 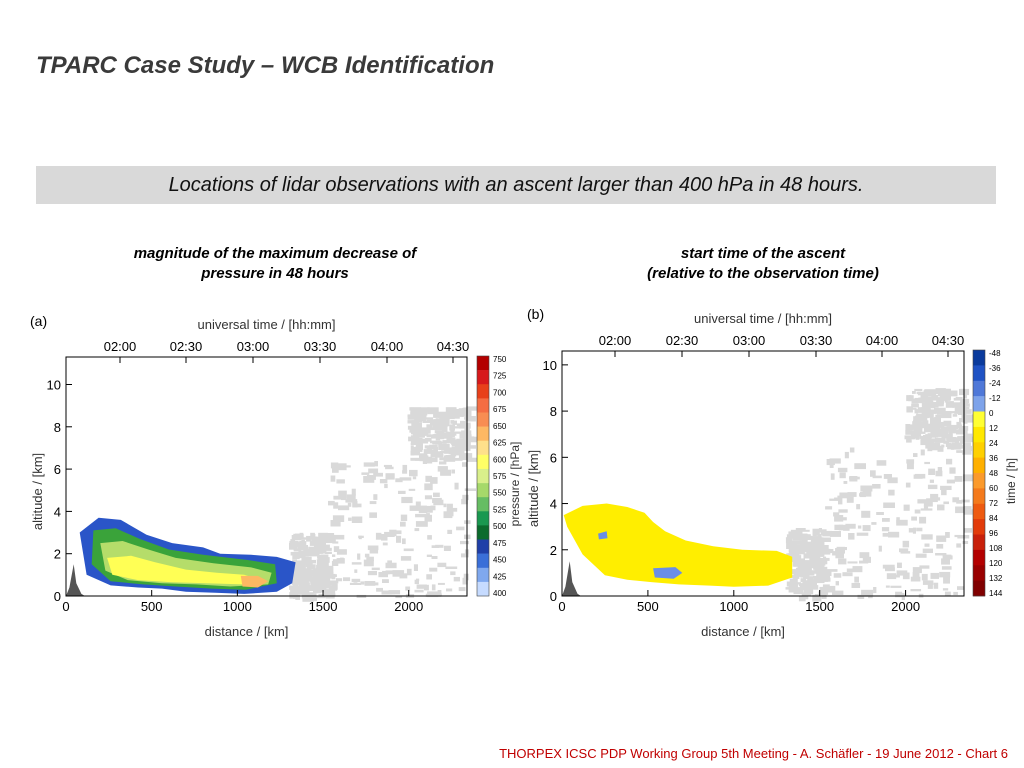 I want to click on colorbar-tick-label: 72, so click(x=993, y=503).